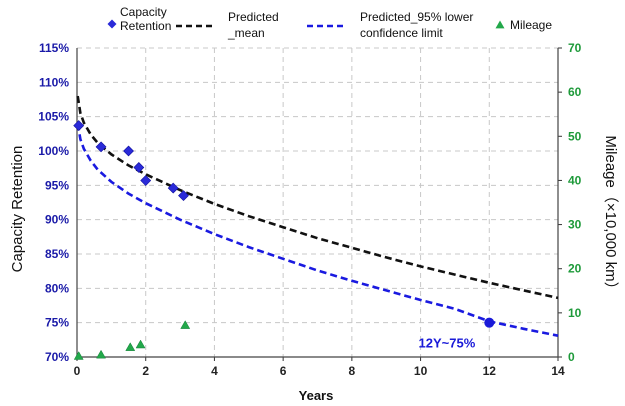 Image resolution: width=625 pixels, height=406 pixels. Describe the element at coordinates (53, 117) in the screenshot. I see `y-tick-label: 105%` at that location.